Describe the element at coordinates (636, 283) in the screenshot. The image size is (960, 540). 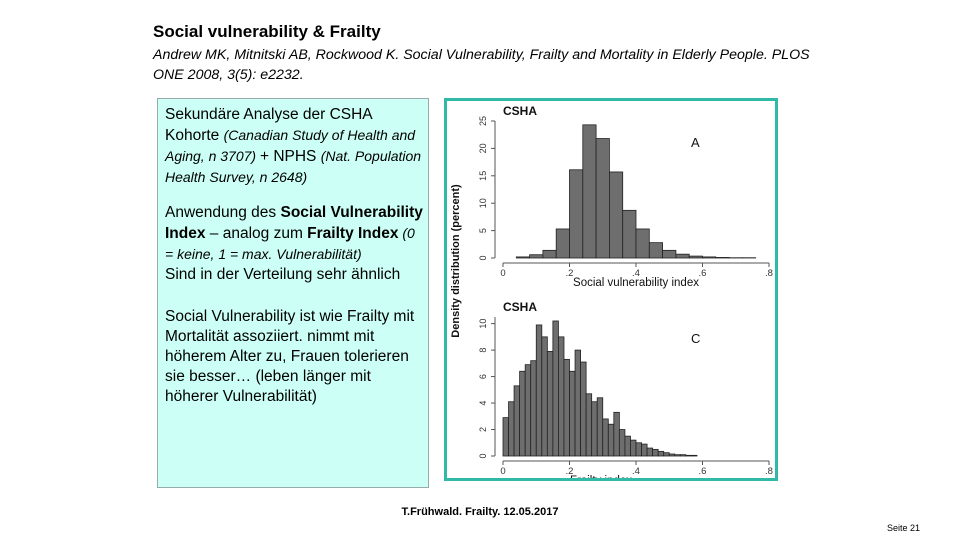
I see `x-axis-label: Social vulnerability index` at that location.